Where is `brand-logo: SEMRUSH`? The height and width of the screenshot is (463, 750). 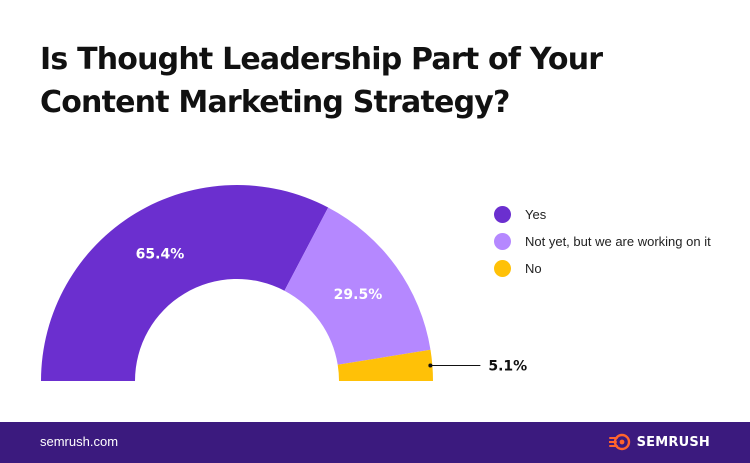
brand-logo: SEMRUSH is located at coordinates (659, 442).